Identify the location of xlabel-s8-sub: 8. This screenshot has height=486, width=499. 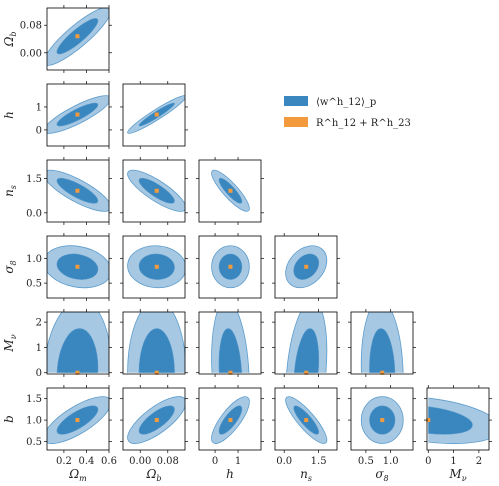
(386, 478).